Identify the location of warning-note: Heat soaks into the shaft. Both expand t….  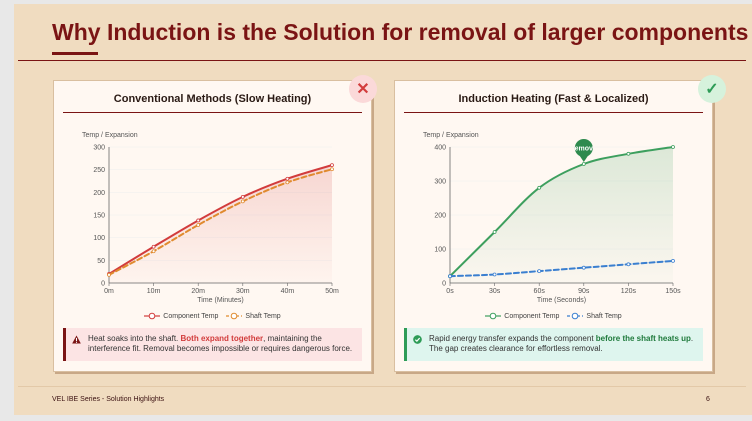
(212, 344).